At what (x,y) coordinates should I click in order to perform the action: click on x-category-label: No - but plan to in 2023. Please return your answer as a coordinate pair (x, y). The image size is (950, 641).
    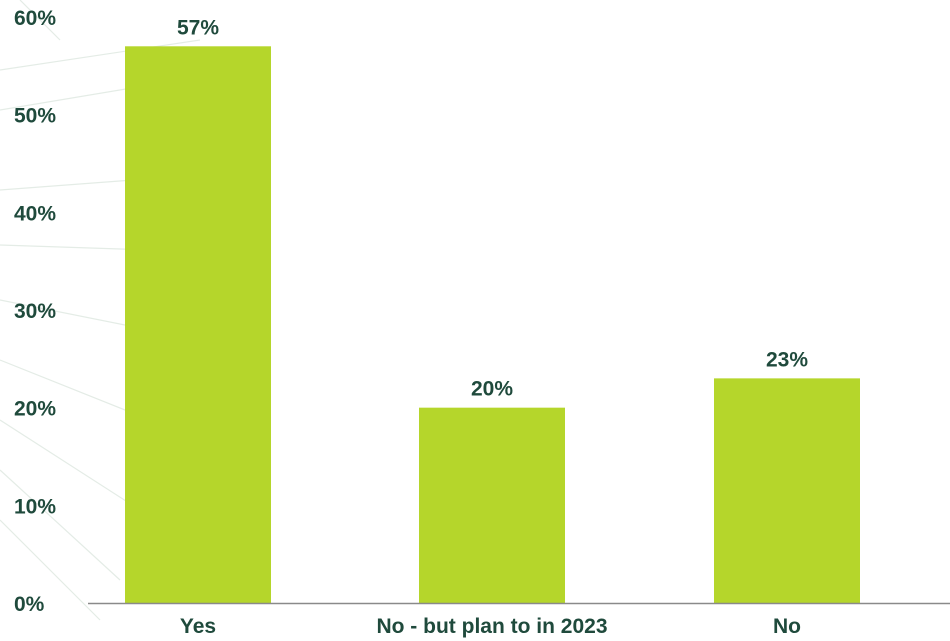
    Looking at the image, I should click on (491, 626).